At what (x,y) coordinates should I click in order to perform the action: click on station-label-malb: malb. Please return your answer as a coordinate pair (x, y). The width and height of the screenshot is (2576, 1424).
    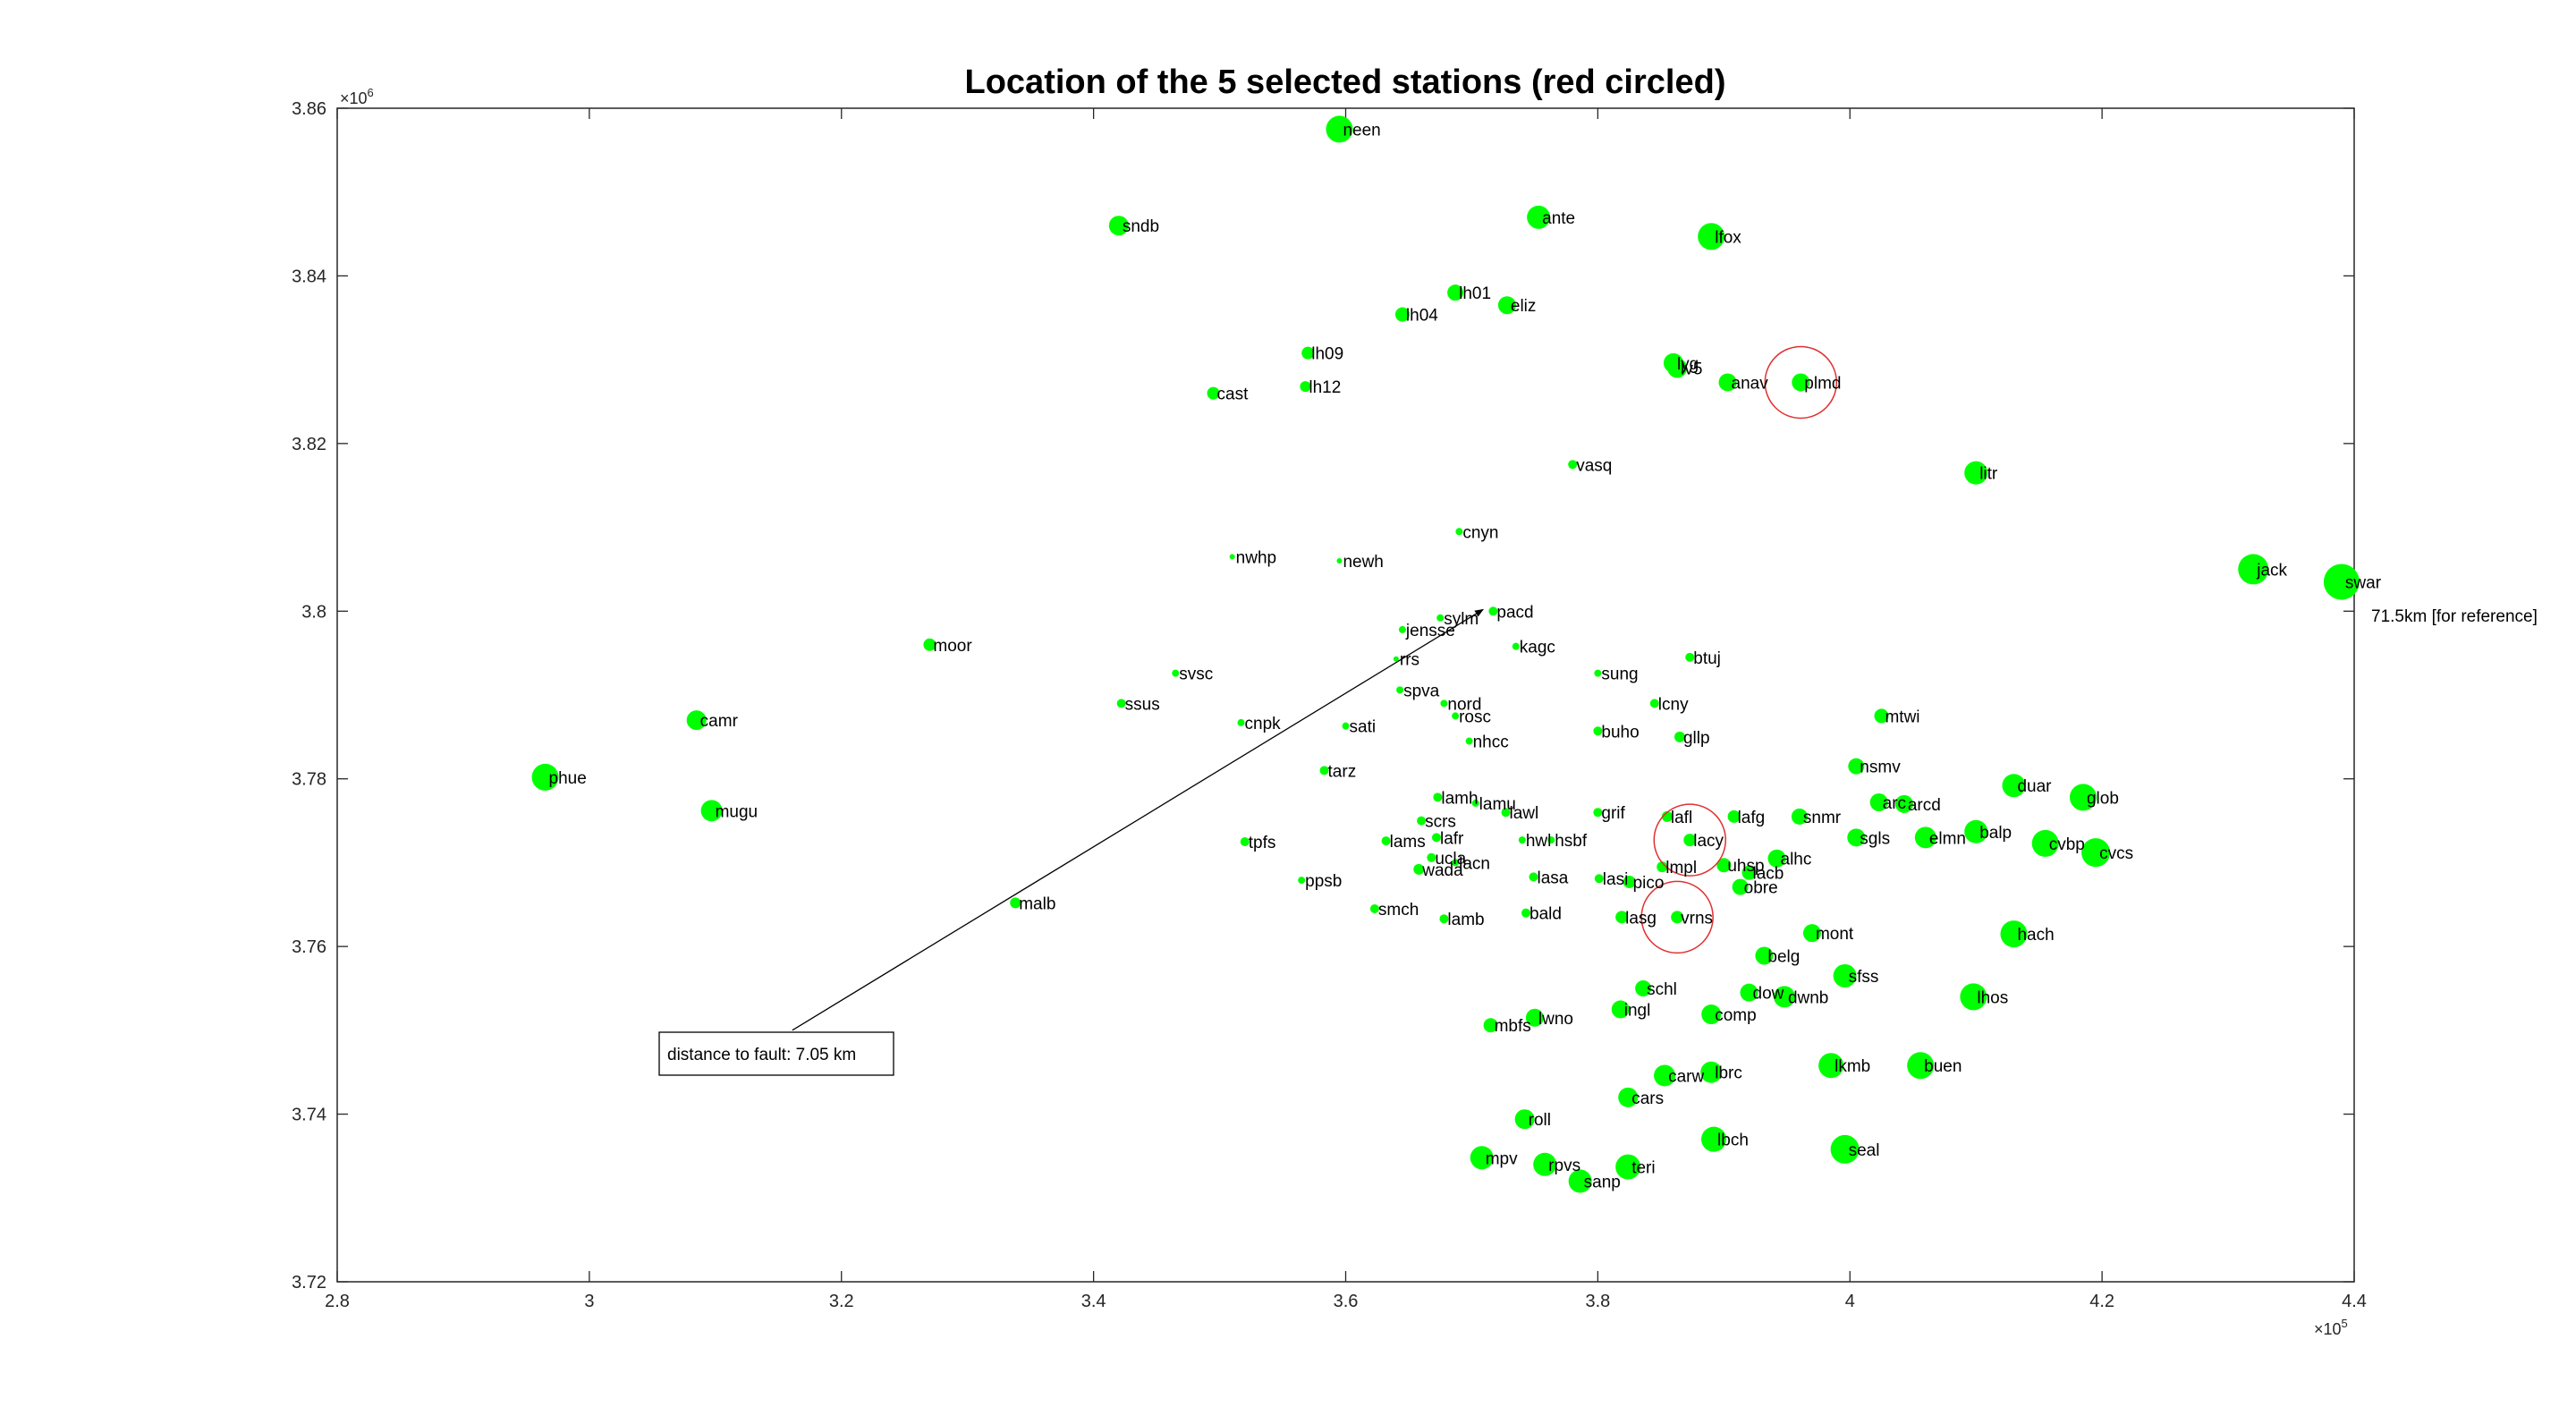
    Looking at the image, I should click on (1037, 903).